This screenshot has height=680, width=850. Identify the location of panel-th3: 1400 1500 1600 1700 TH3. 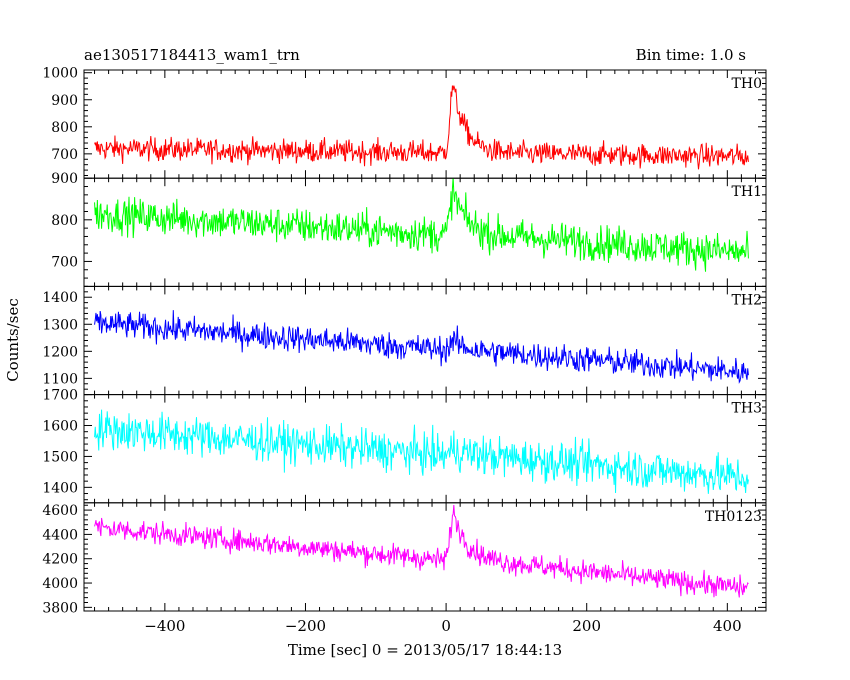
(404, 446).